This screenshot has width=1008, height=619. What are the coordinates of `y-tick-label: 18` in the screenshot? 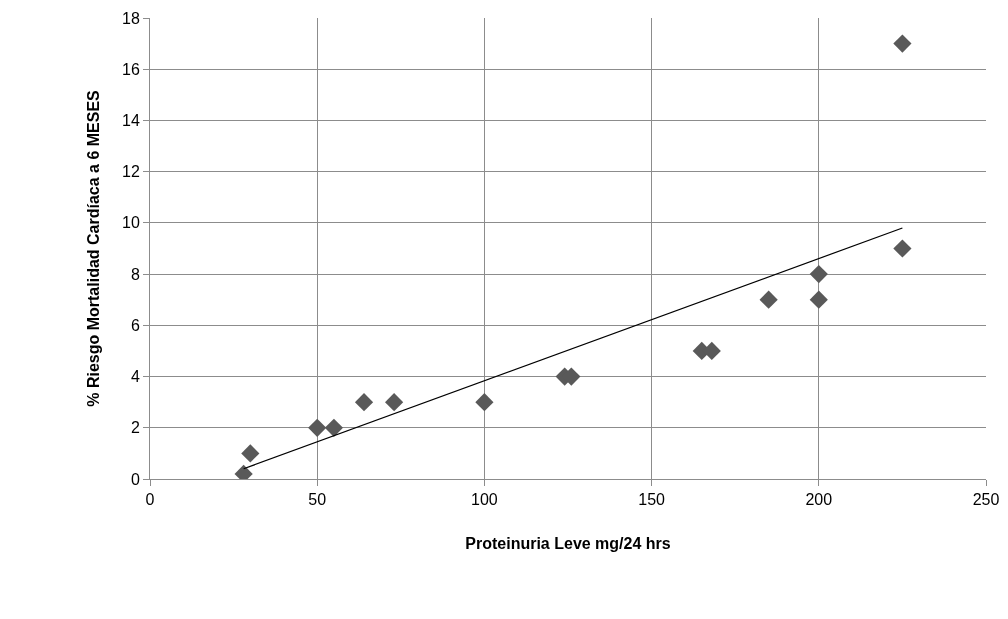 It's located at (131, 18).